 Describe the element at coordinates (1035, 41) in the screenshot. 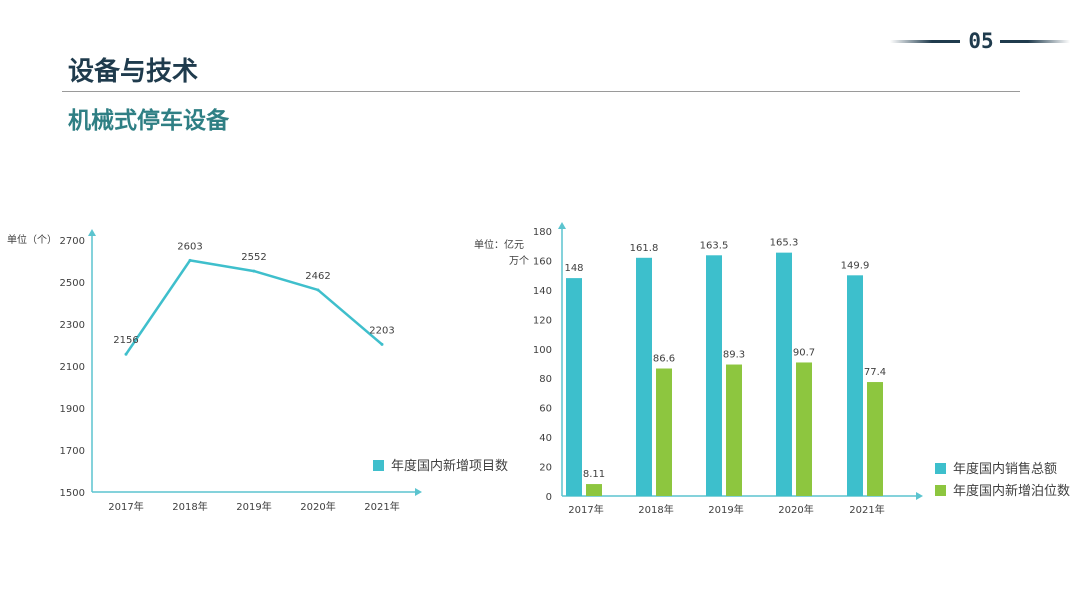

I see `header-line-right` at that location.